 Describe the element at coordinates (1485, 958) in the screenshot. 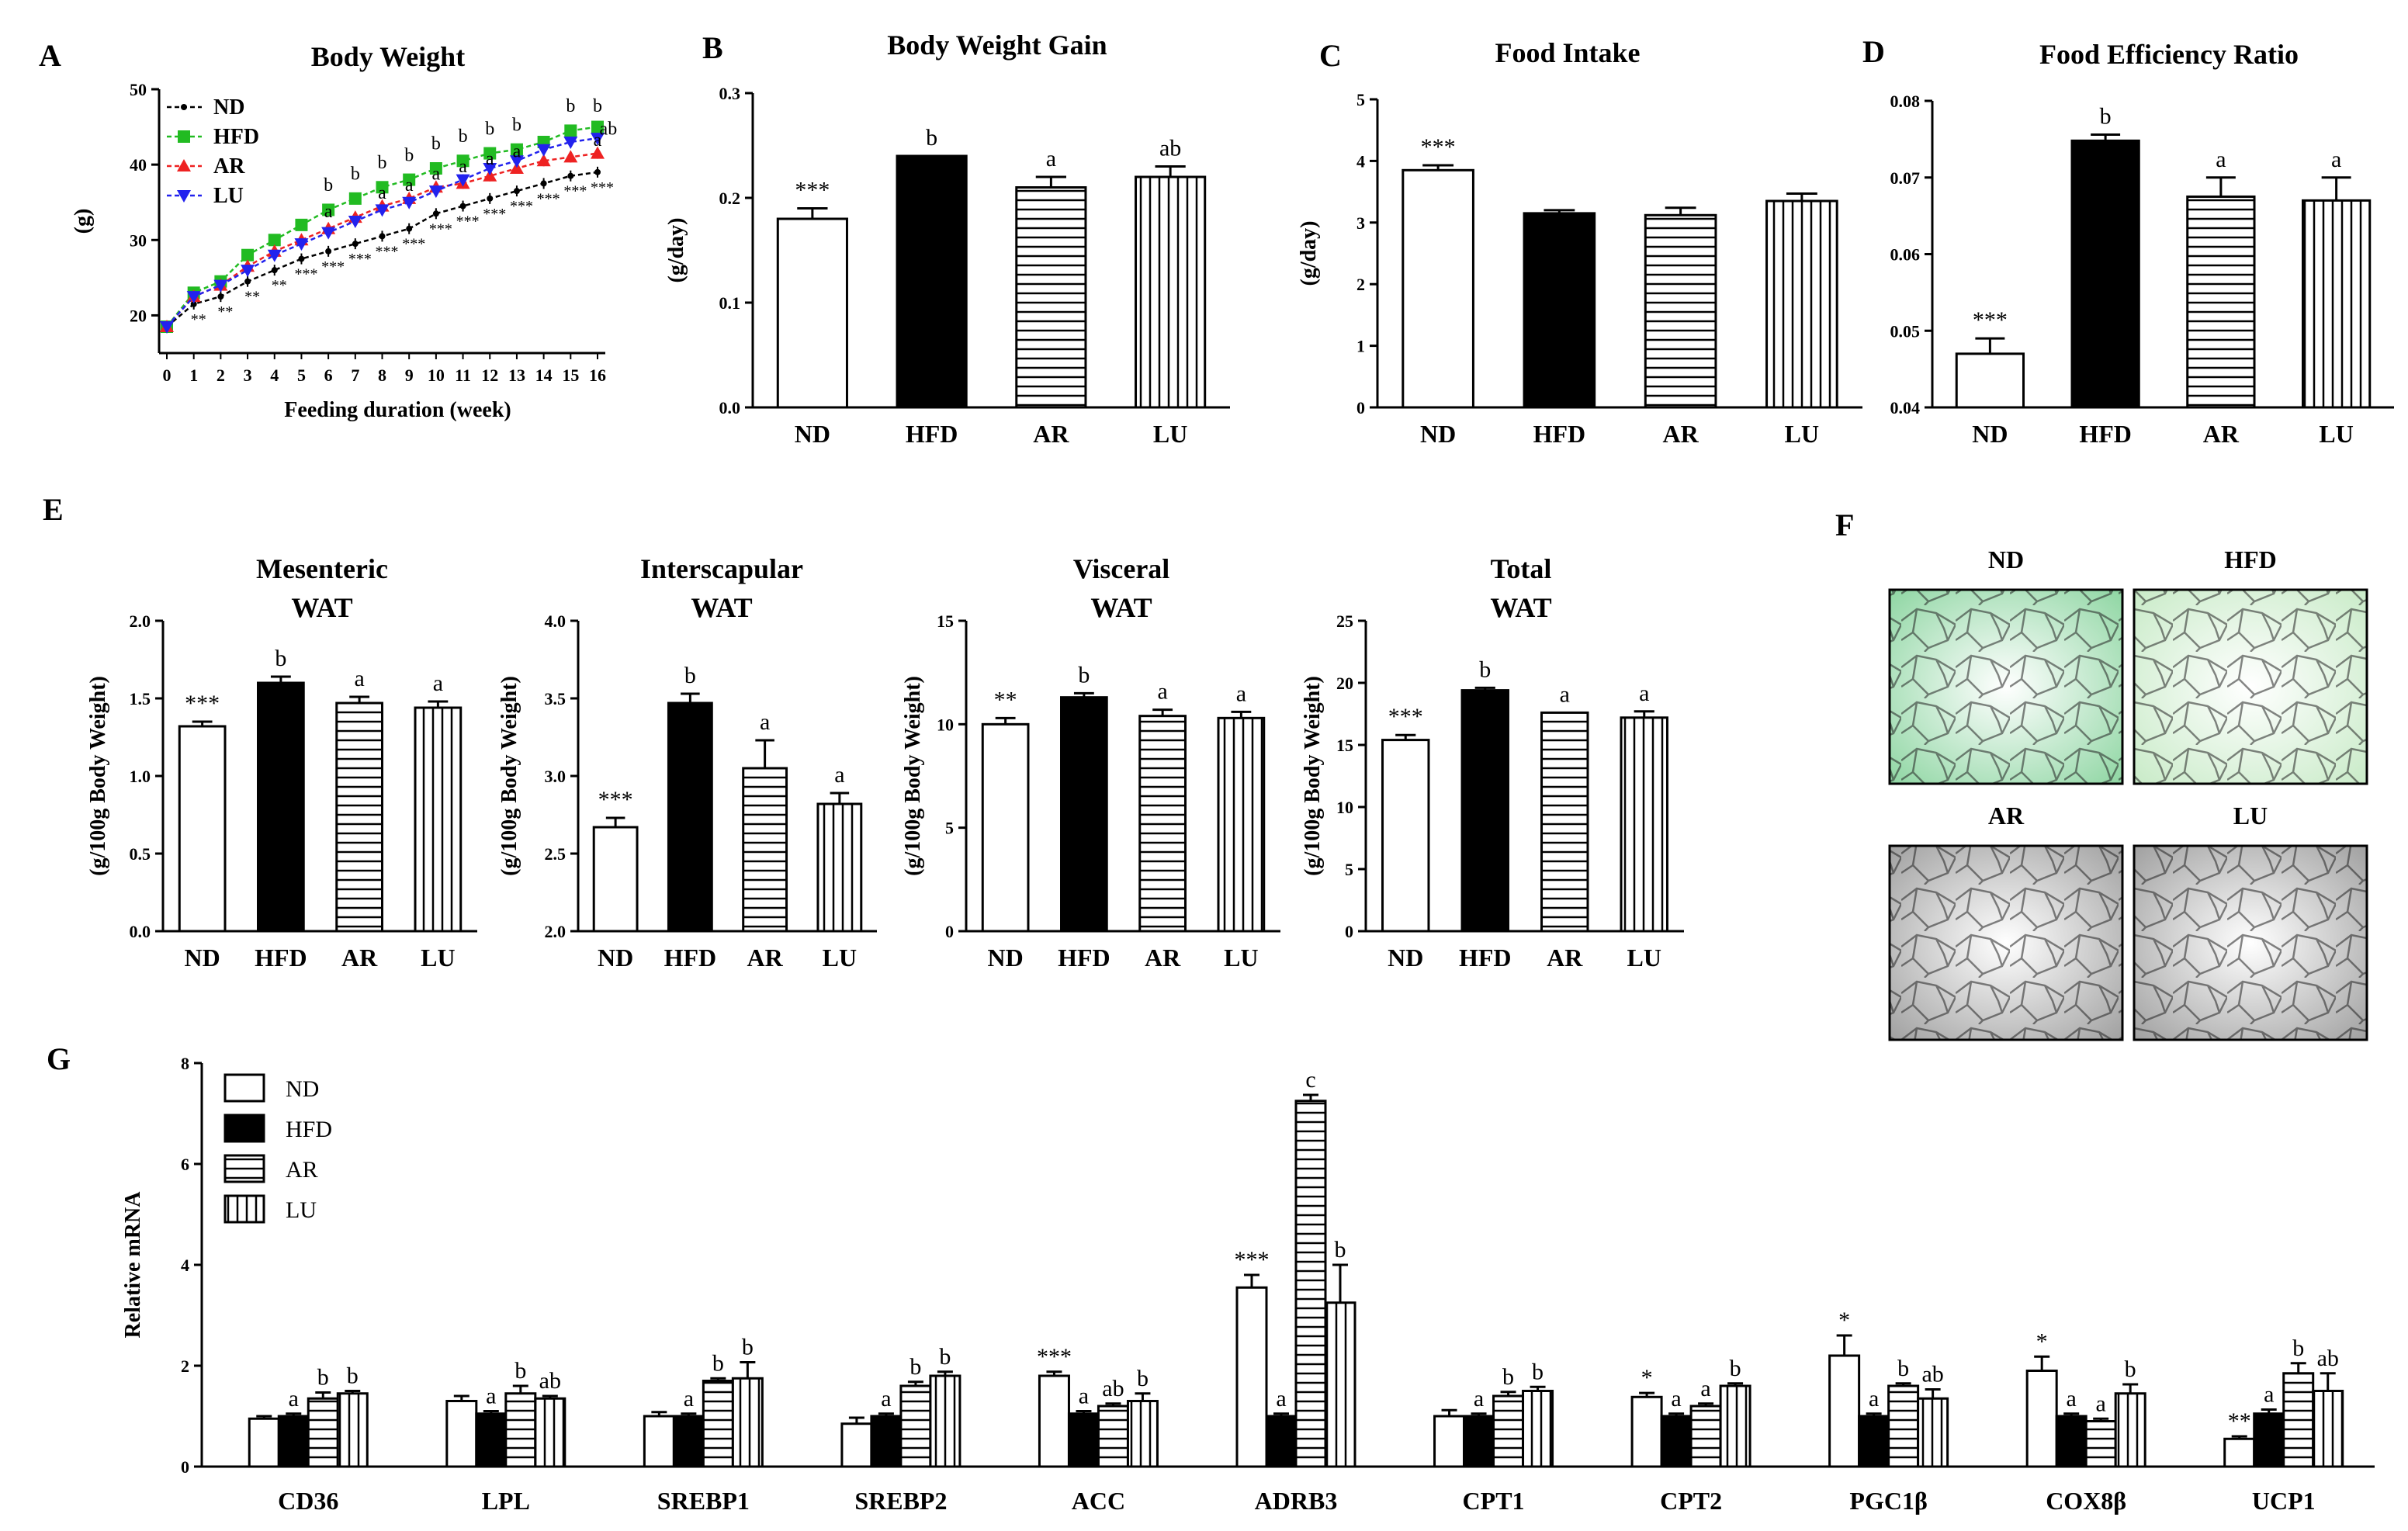

I see `category-label-E4: HFD` at that location.